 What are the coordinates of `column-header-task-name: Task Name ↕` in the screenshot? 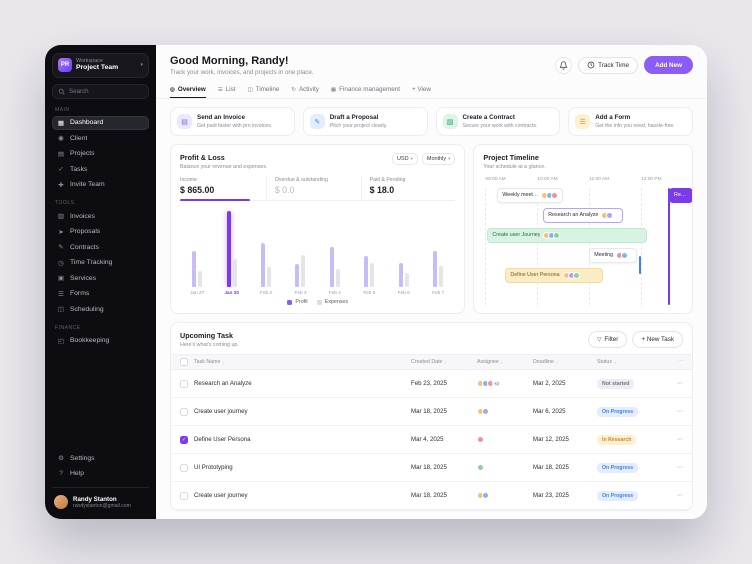 It's located at (302, 362).